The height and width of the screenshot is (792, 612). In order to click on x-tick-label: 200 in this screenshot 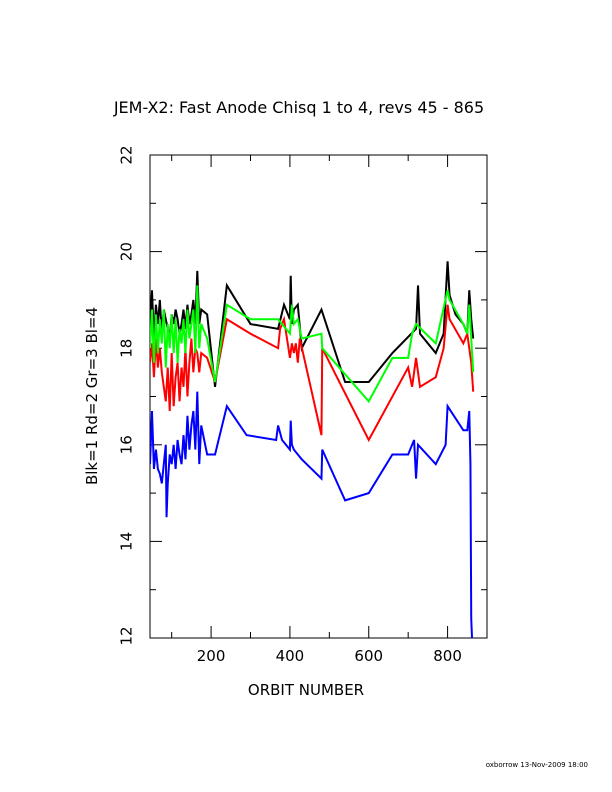, I will do `click(211, 656)`.